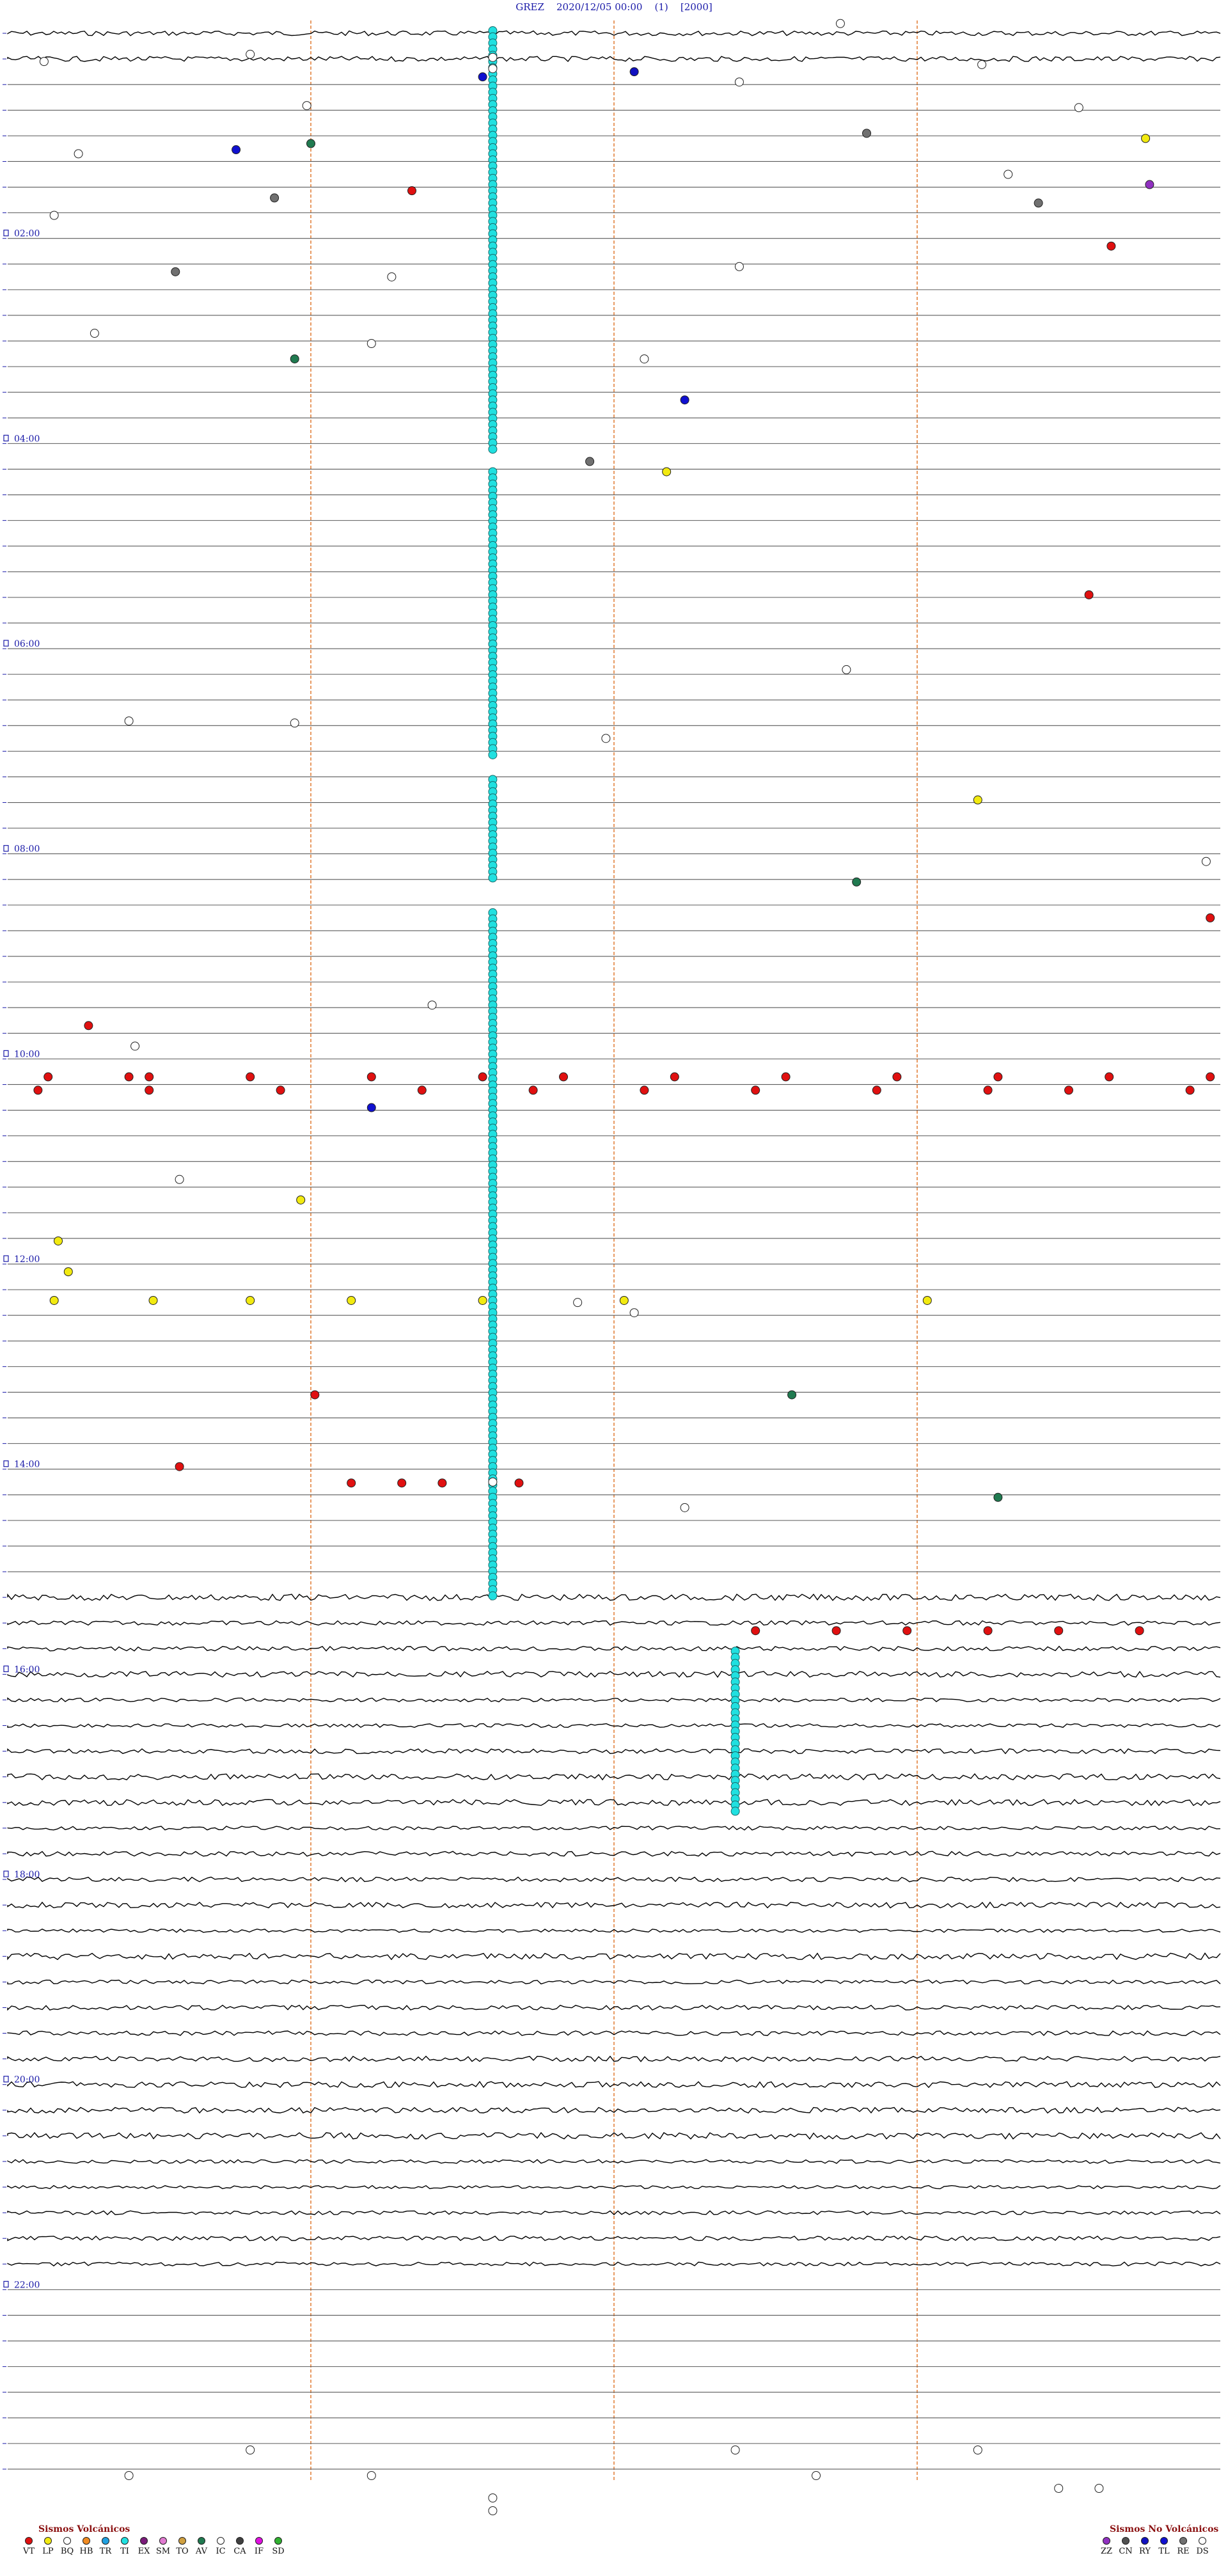 This screenshot has height=2576, width=1228. What do you see at coordinates (163, 2546) in the screenshot?
I see `legend-v-sm: SM` at bounding box center [163, 2546].